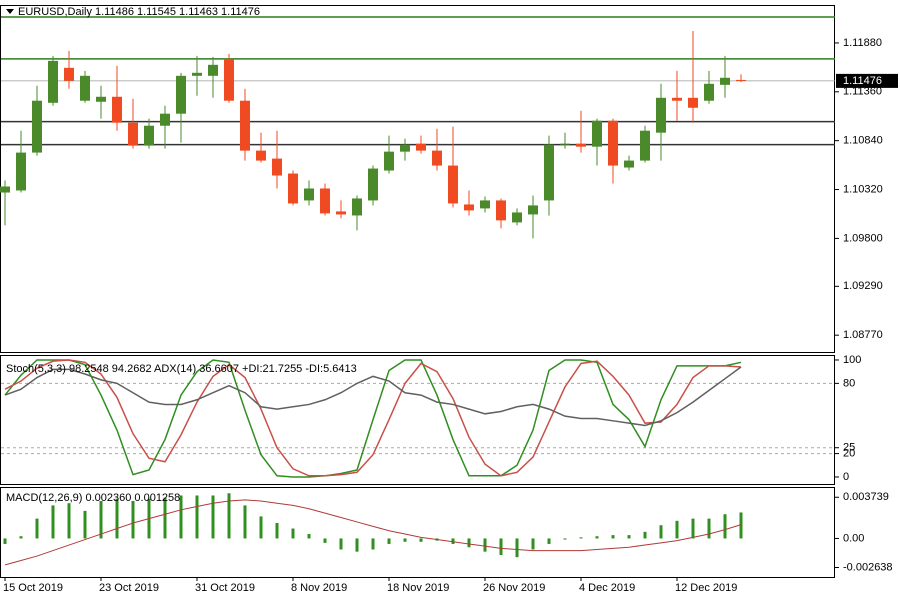 The image size is (900, 600). Describe the element at coordinates (849, 453) in the screenshot. I see `y-tick-label: 20` at that location.